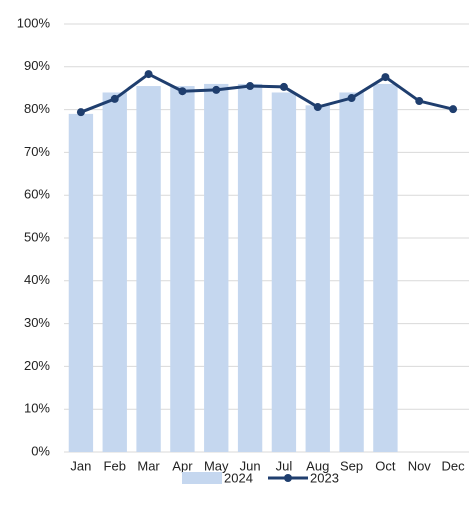 This screenshot has width=469, height=519. Describe the element at coordinates (202, 478) in the screenshot. I see `legend-swatch` at that location.